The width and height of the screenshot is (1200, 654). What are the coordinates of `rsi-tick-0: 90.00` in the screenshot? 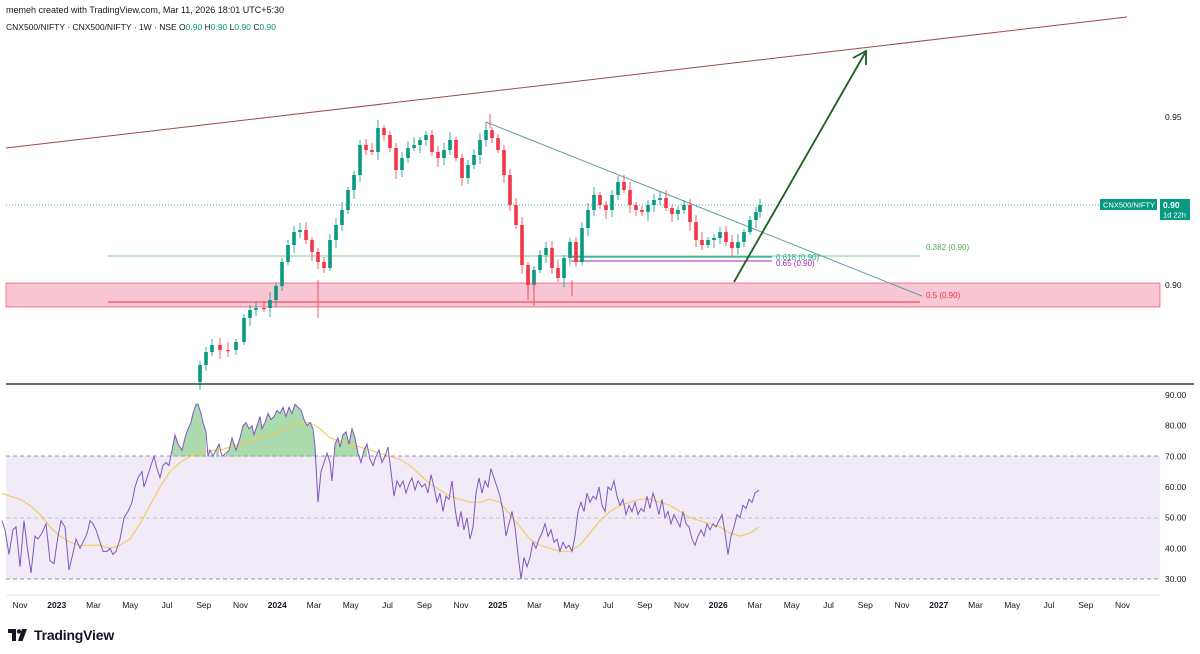 It's located at (1176, 395).